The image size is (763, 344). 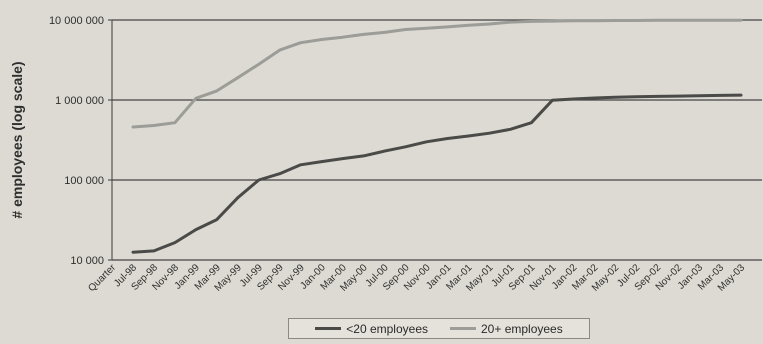 What do you see at coordinates (79, 101) in the screenshot?
I see `y-tick-label-2: 1 000 000` at bounding box center [79, 101].